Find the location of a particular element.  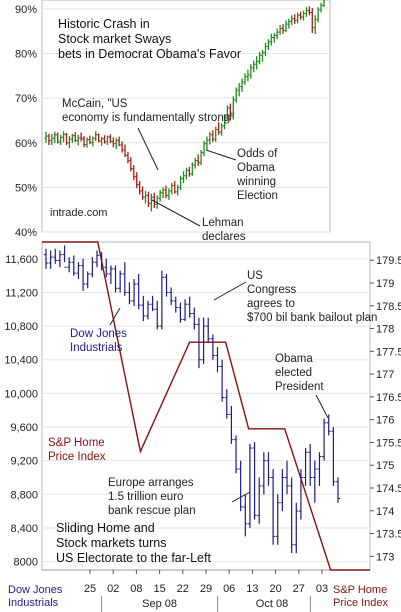

odds-y-tick-label: 50% is located at coordinates (26, 188).